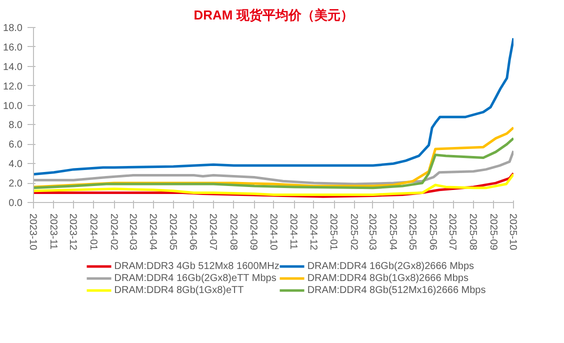 This screenshot has height=343, width=564. What do you see at coordinates (452, 232) in the screenshot?
I see `x-tick-label: 2025-07` at bounding box center [452, 232].